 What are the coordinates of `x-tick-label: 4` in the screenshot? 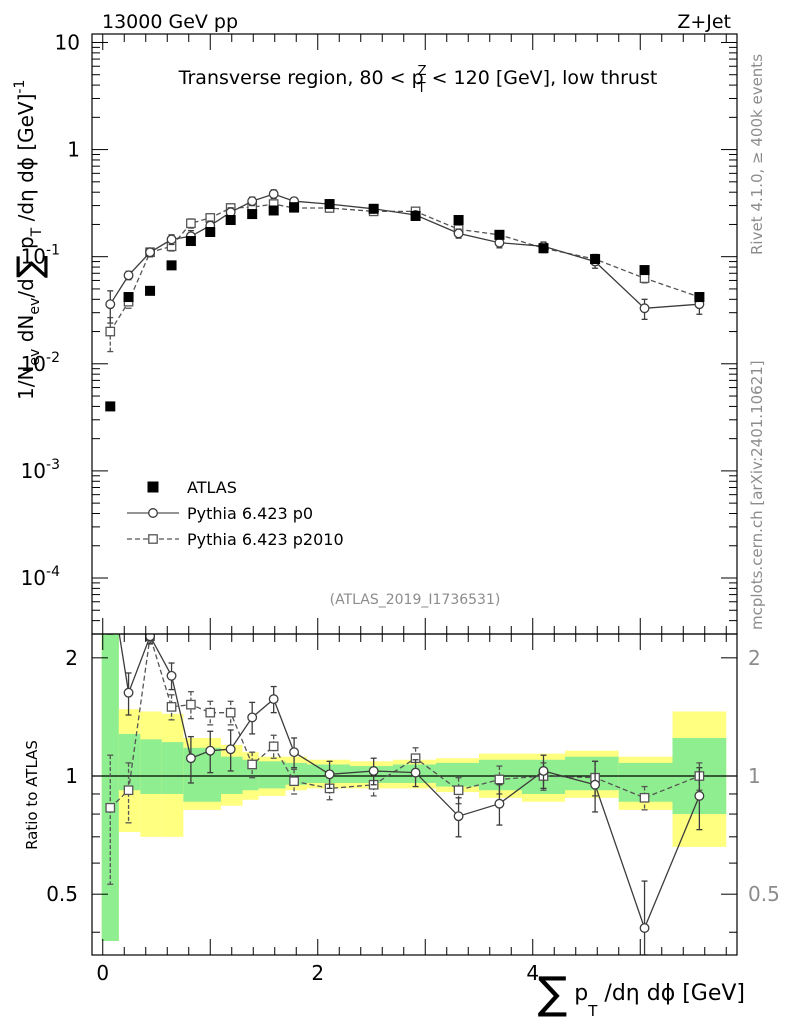 It's located at (532, 973).